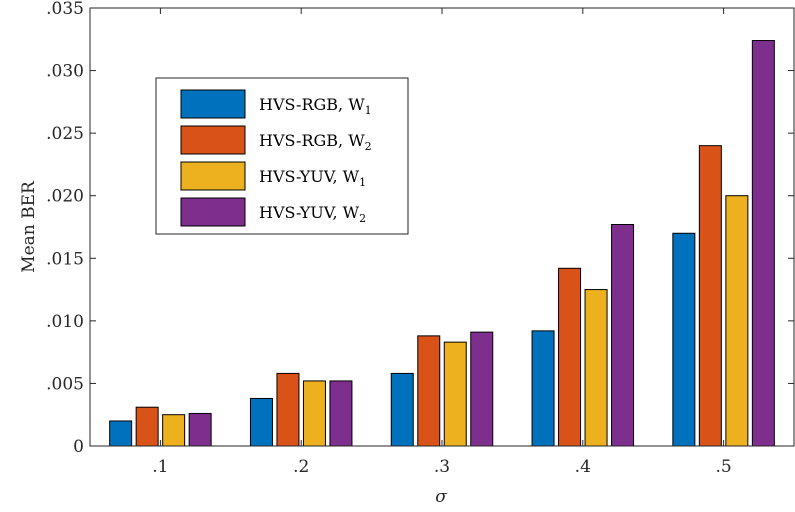 Image resolution: width=795 pixels, height=512 pixels. What do you see at coordinates (312, 214) in the screenshot?
I see `legend-label-4: HVS-YUV, W2` at bounding box center [312, 214].